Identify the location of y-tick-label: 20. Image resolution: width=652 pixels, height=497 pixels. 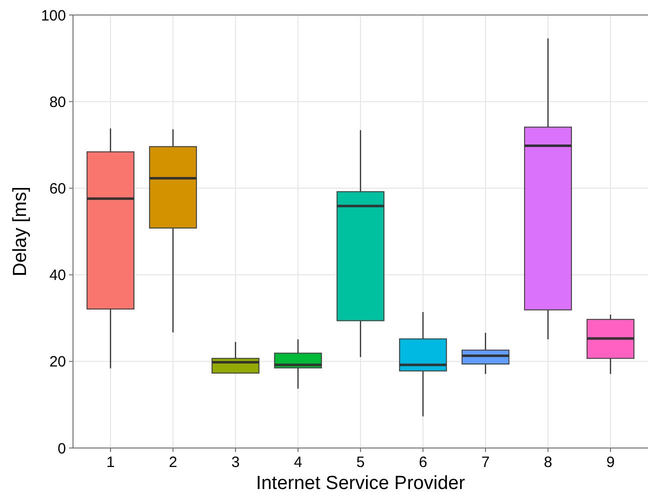
(57, 362).